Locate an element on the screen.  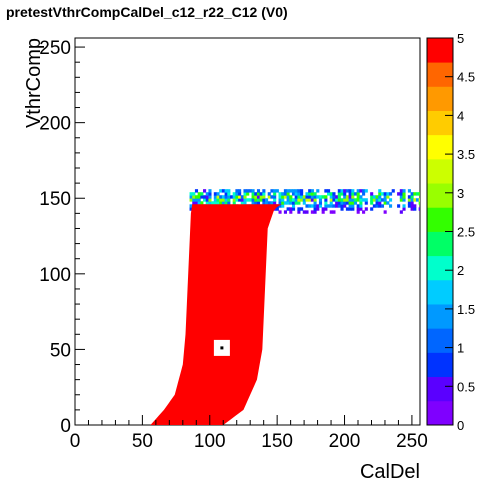
x-tick-label: 250 is located at coordinates (412, 441).